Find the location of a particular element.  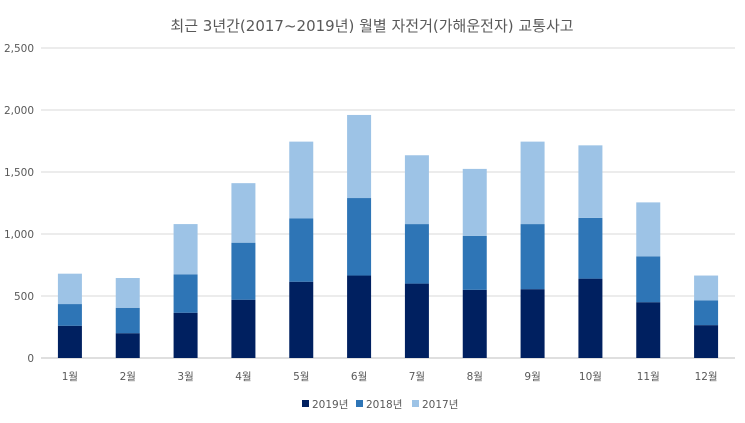

y-tick-label: 2,500 is located at coordinates (19, 49).